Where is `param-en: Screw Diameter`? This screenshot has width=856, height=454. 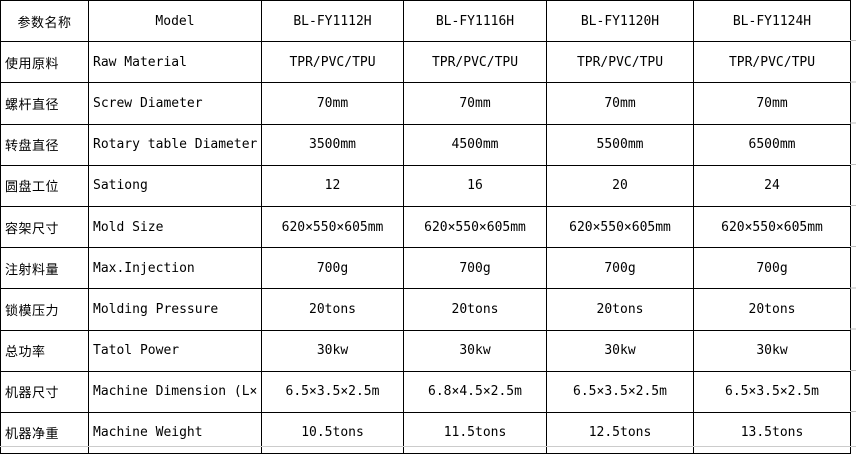
param-en: Screw Diameter is located at coordinates (175, 103).